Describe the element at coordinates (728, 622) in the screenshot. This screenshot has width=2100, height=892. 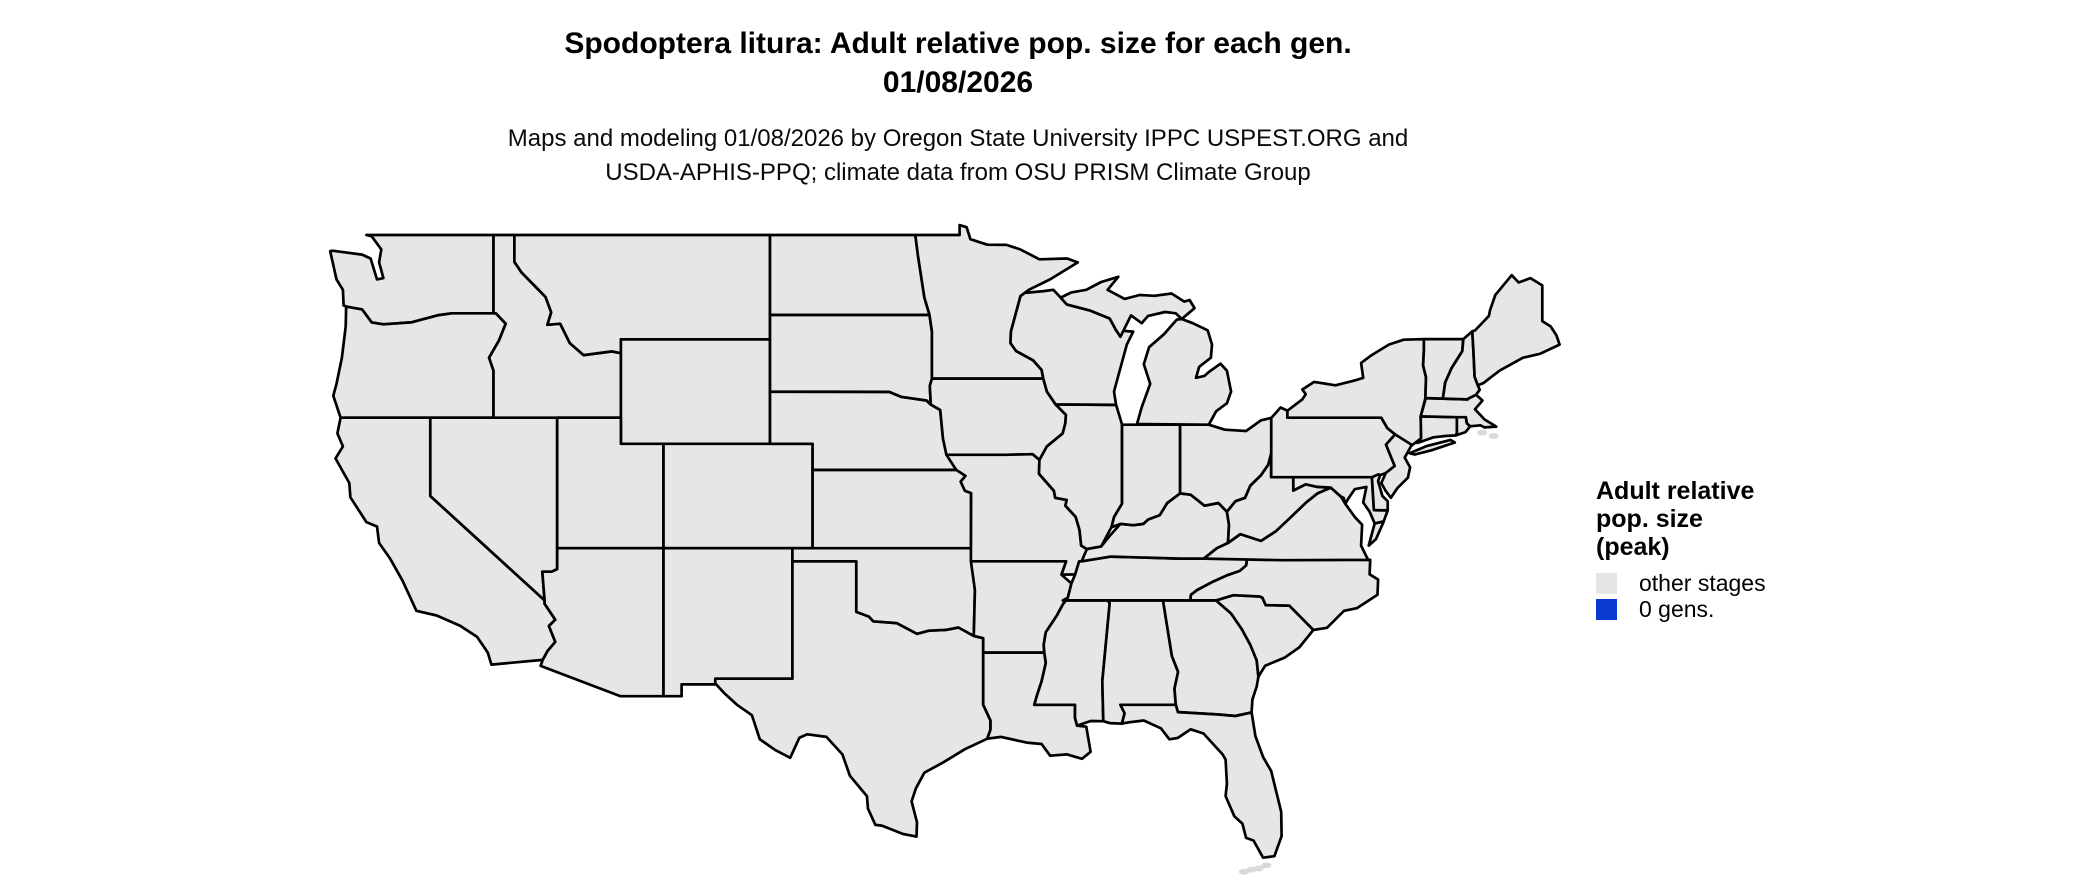
I see `state-shape-nm` at that location.